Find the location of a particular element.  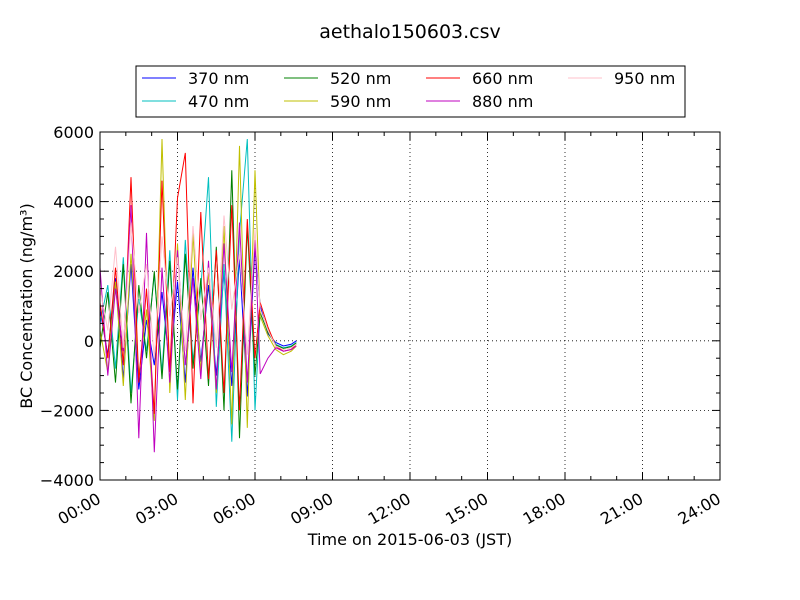

chart-title: aethalo150603.csv is located at coordinates (410, 32).